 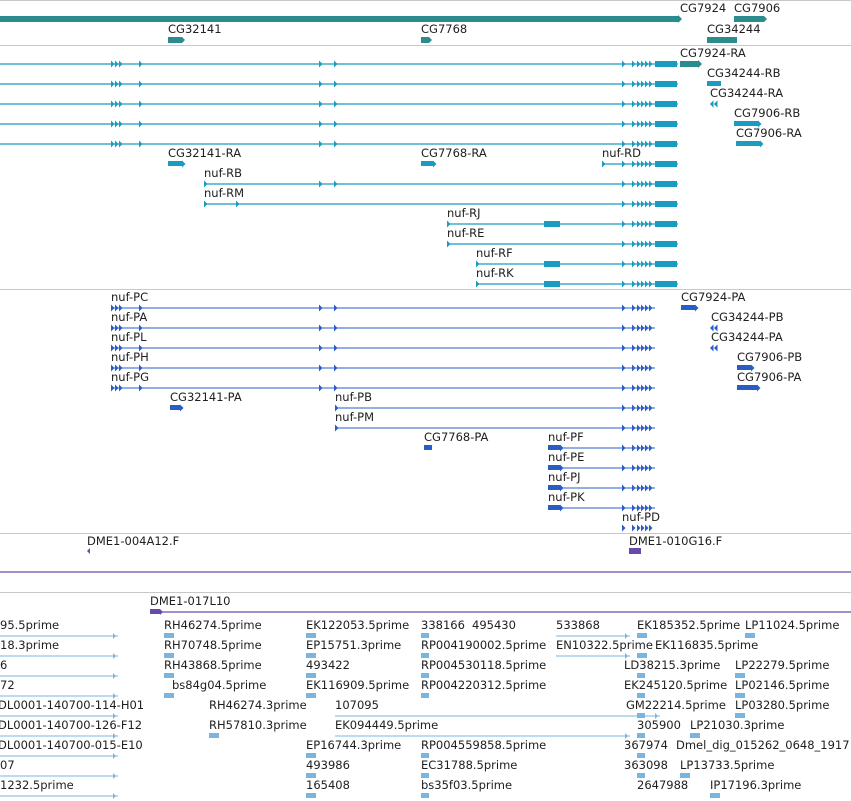 What do you see at coordinates (782, 705) in the screenshot?
I see `est-label: LP03280.5prime` at bounding box center [782, 705].